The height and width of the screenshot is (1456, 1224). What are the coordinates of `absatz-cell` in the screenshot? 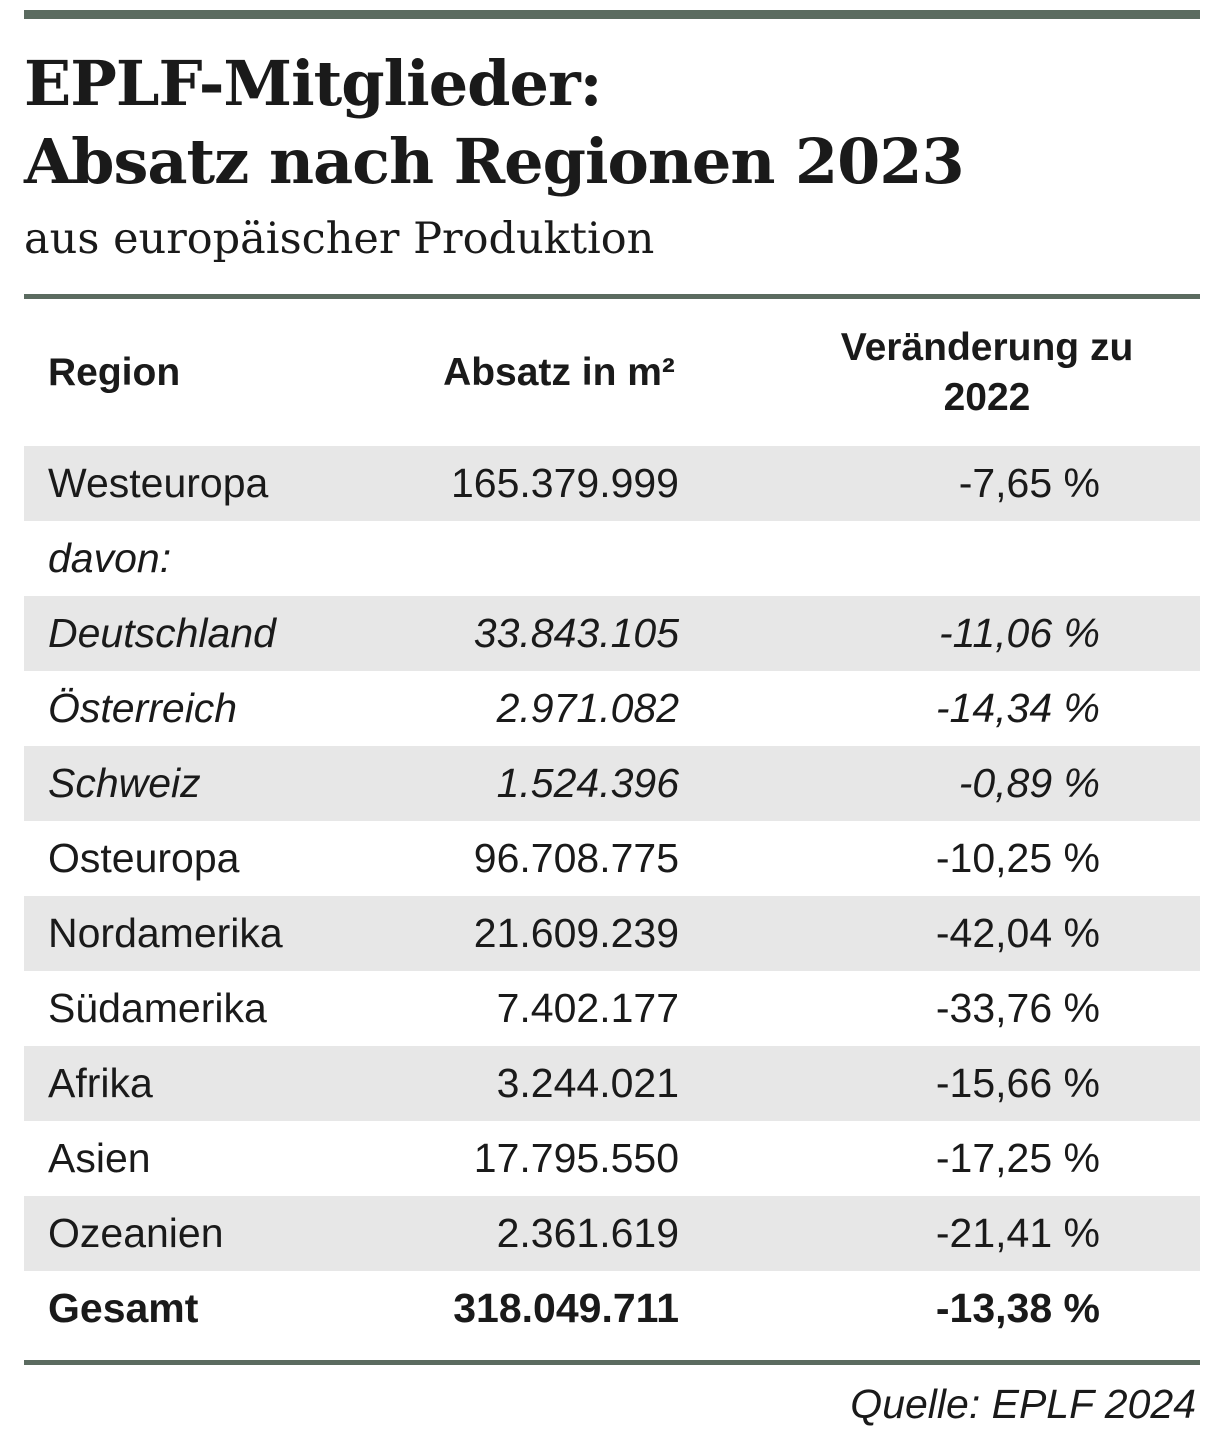 It's located at (559, 558).